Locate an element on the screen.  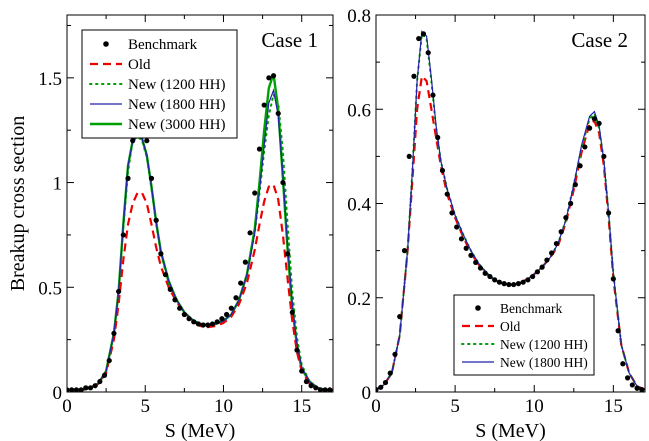
y-tick-label: 0.2 is located at coordinates (359, 299).